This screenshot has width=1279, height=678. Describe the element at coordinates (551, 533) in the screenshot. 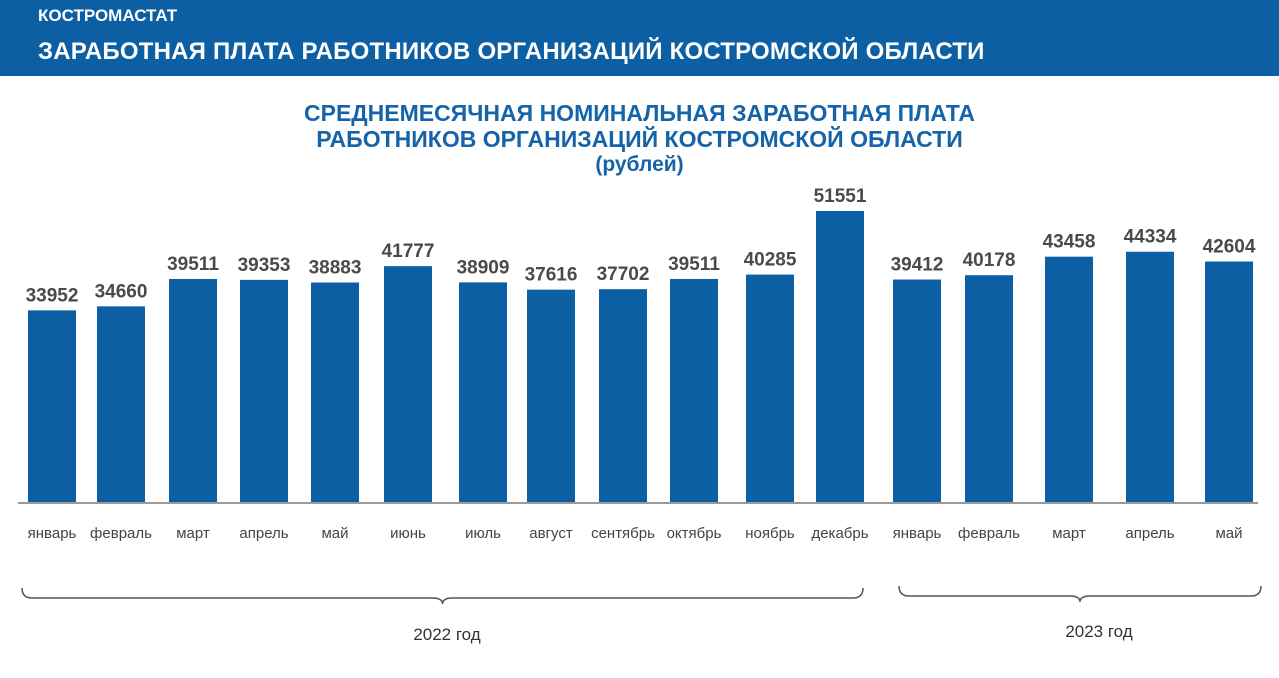

I see `category-label-7: август` at that location.